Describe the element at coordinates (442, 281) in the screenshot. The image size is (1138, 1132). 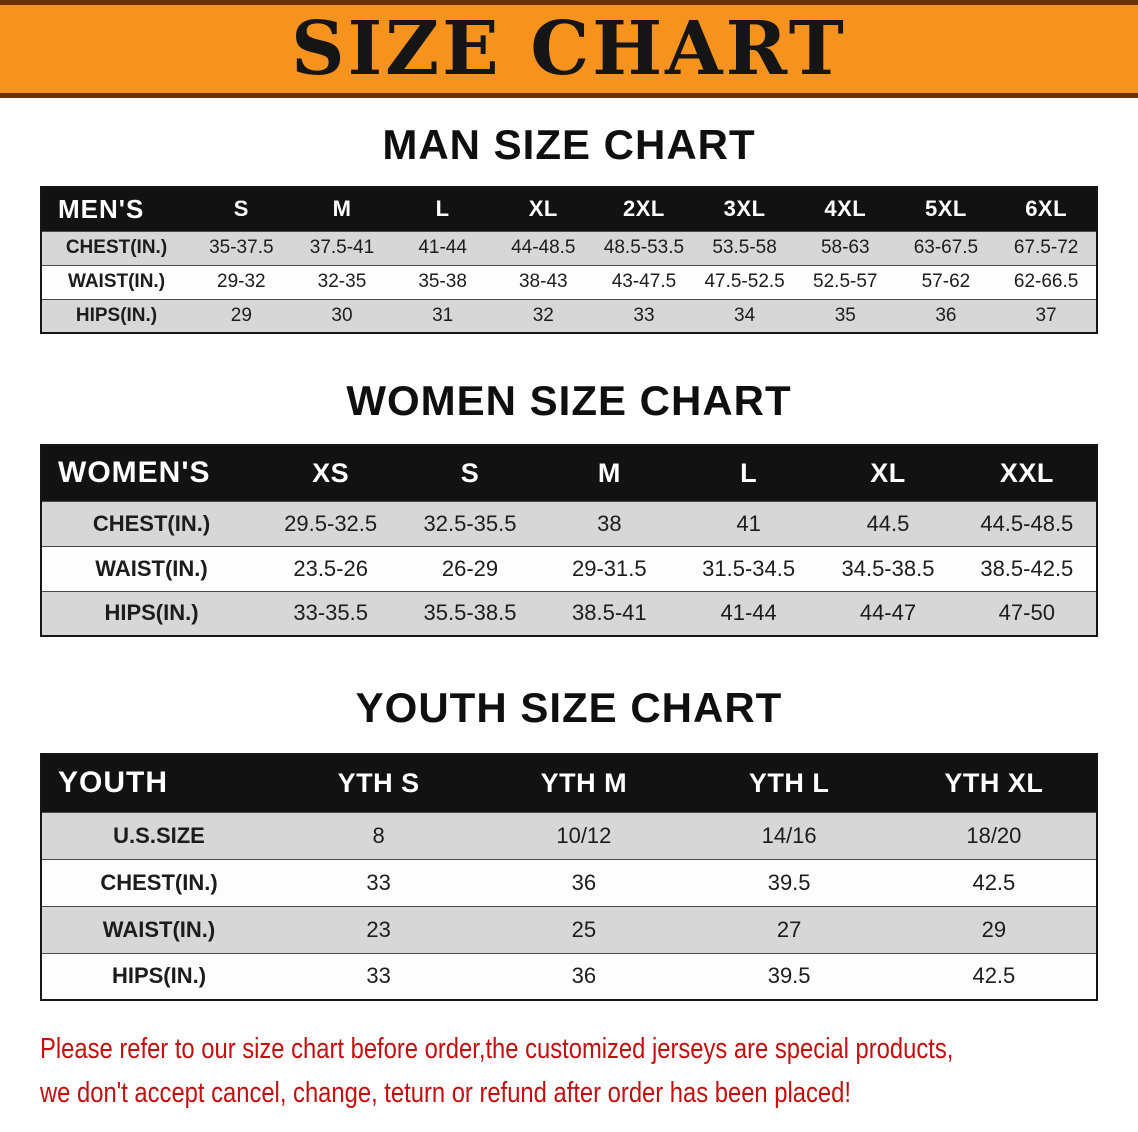
I see `size-value-cell: 35-38` at that location.